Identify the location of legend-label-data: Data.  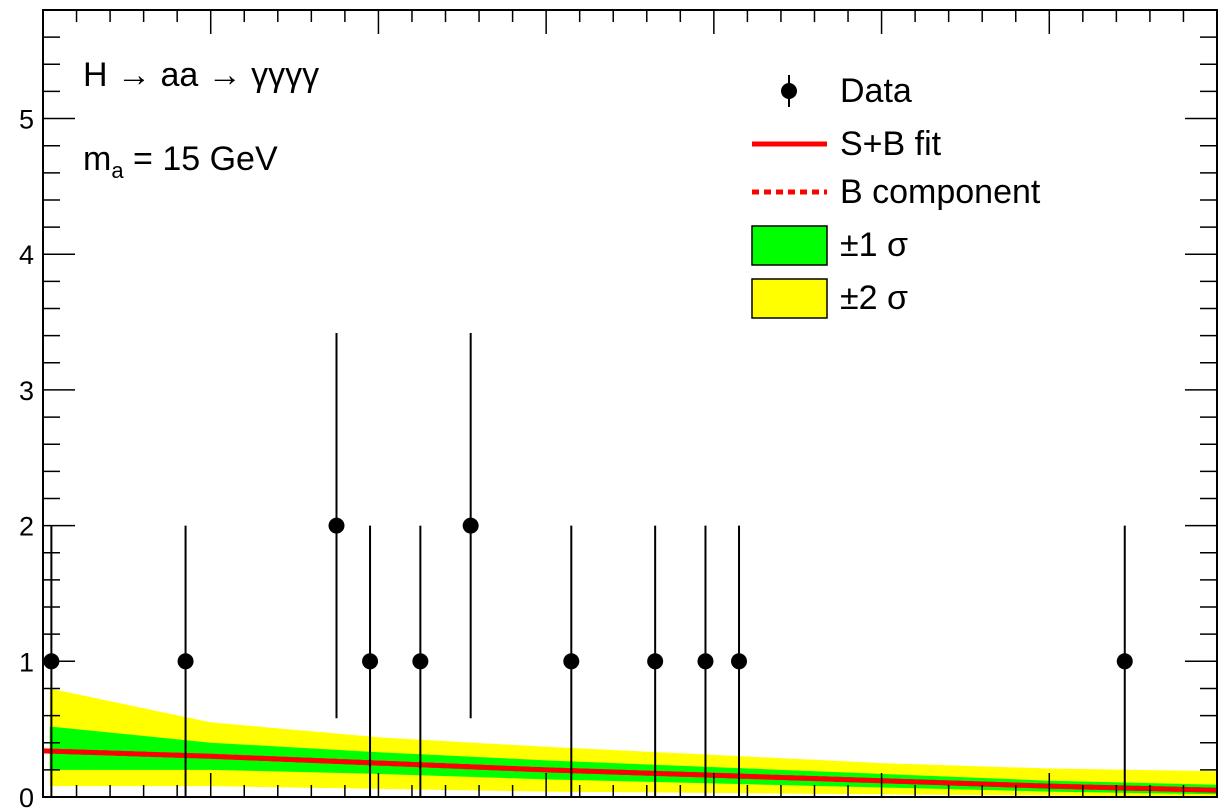
(876, 91).